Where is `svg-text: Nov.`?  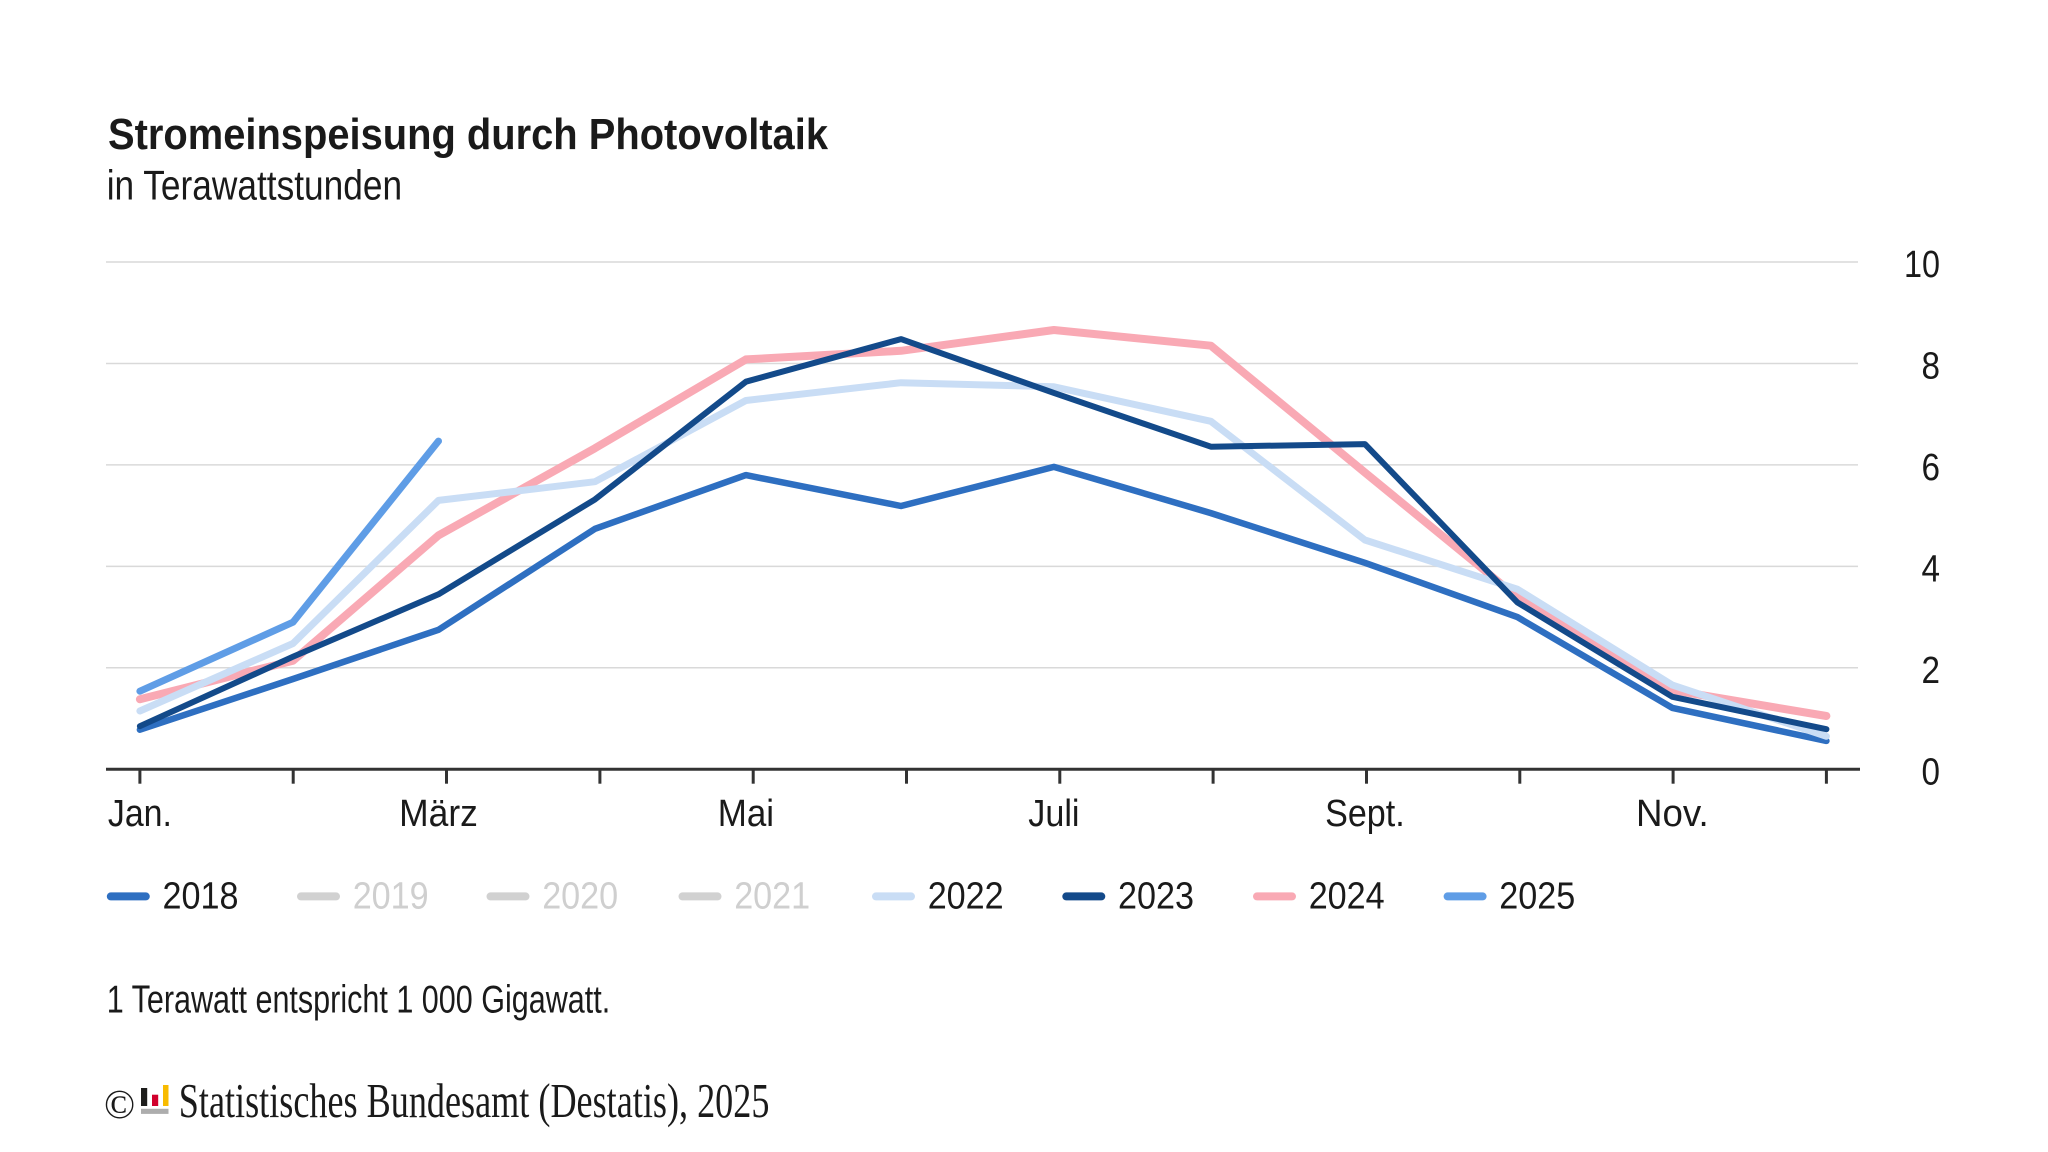
svg-text: Nov. is located at coordinates (1672, 813).